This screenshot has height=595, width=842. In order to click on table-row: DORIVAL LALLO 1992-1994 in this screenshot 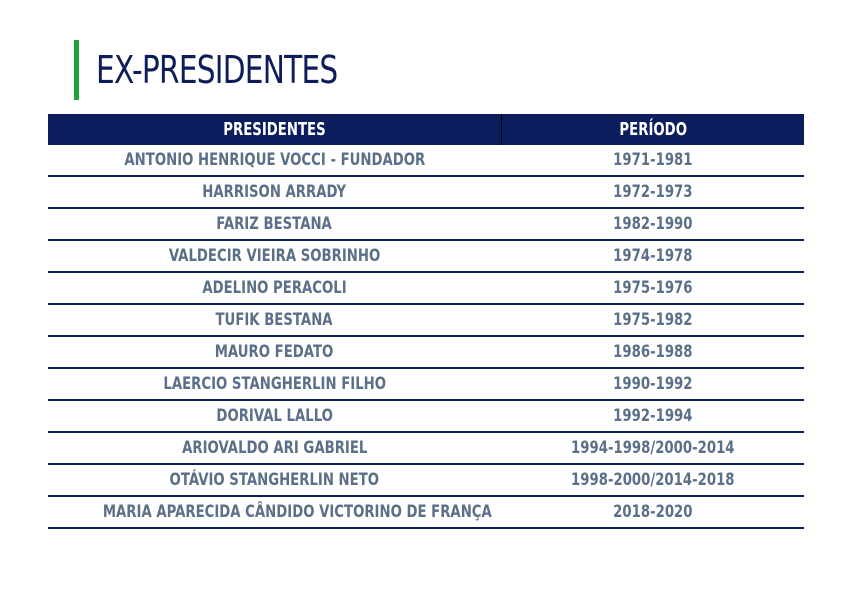, I will do `click(426, 416)`.